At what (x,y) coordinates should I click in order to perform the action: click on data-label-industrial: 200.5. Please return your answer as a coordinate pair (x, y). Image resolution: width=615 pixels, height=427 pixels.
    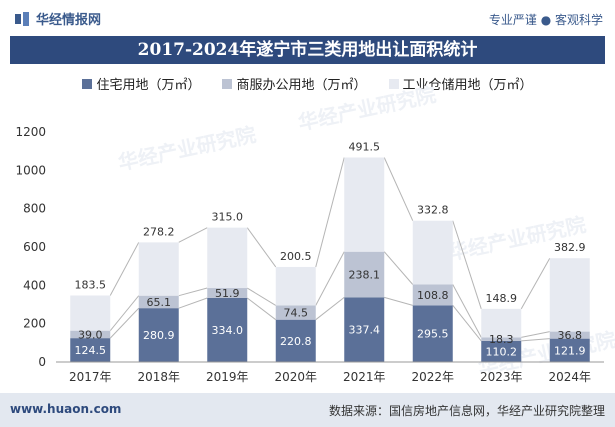
    Looking at the image, I should click on (296, 256).